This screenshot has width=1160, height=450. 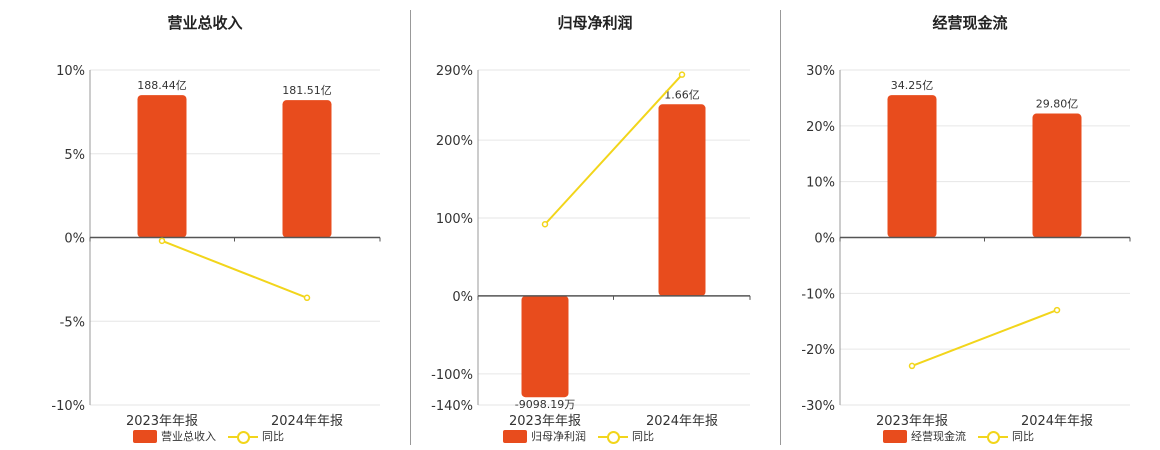 What do you see at coordinates (912, 85) in the screenshot?
I see `data-label: 34.25亿` at bounding box center [912, 85].